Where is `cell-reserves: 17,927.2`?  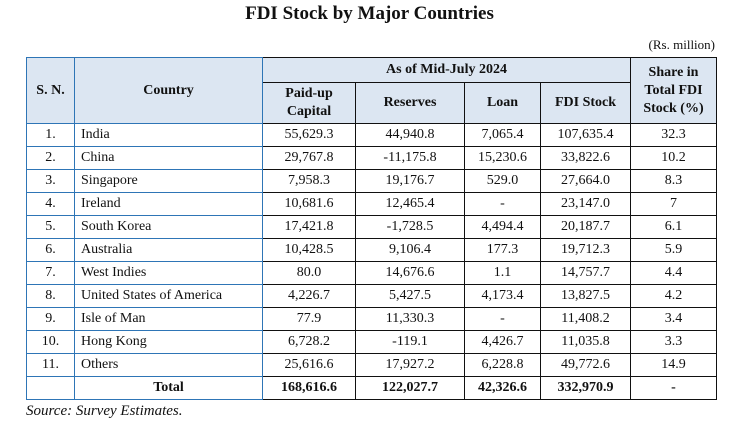 cell-reserves: 17,927.2 is located at coordinates (410, 365).